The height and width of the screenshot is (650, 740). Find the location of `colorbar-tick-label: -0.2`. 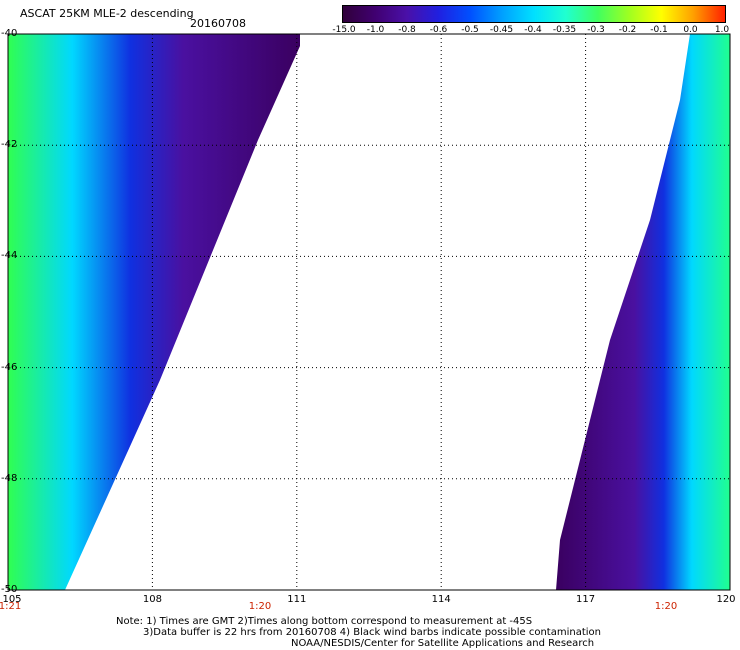

colorbar-tick-label: -0.2 is located at coordinates (627, 30).